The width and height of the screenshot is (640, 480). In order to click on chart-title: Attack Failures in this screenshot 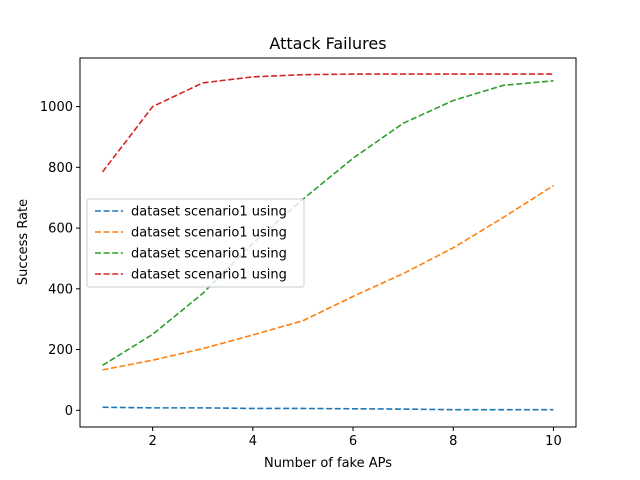, I will do `click(327, 43)`.